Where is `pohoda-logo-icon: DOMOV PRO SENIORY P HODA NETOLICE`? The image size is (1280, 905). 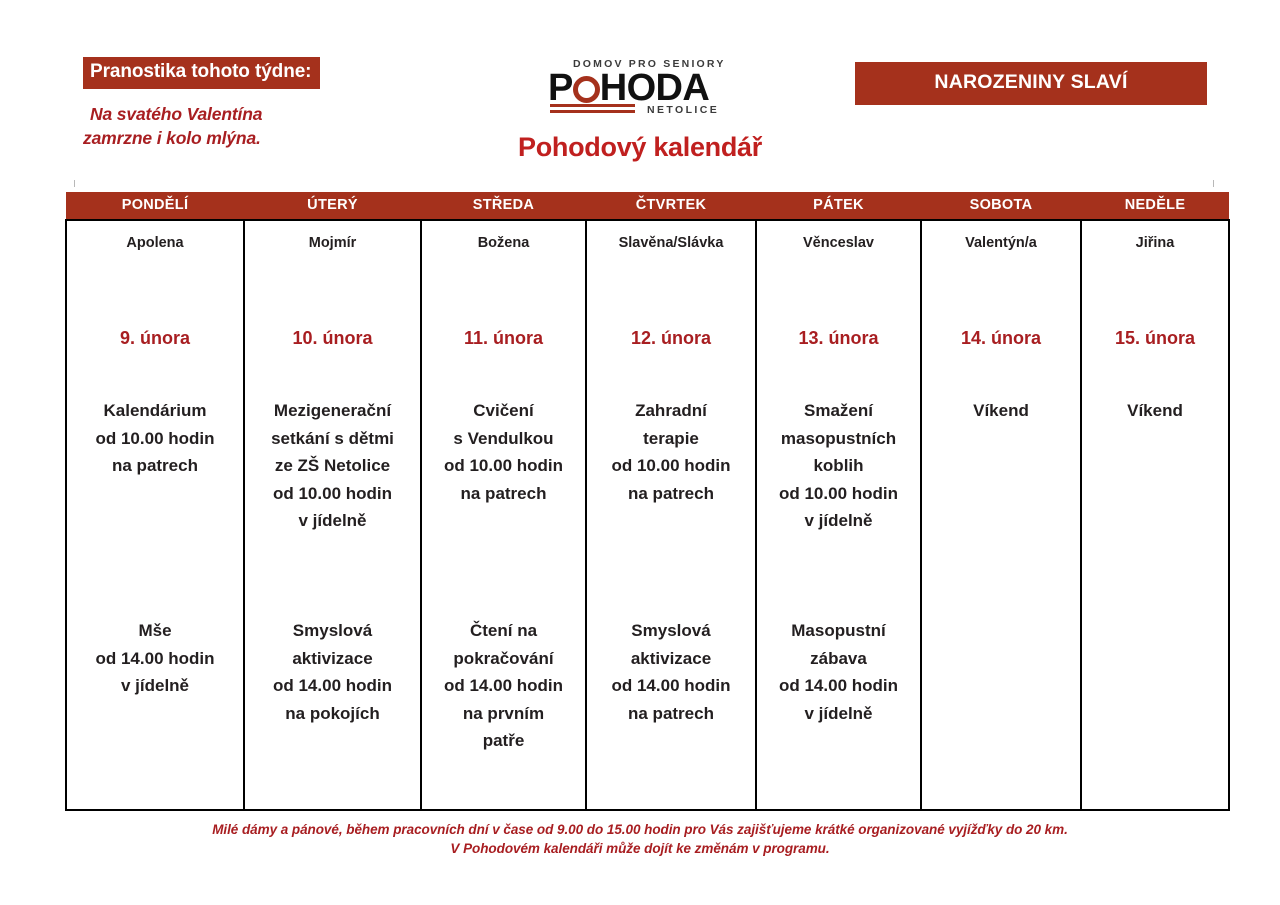 pohoda-logo-icon: DOMOV PRO SENIORY P HODA NETOLICE is located at coordinates (640, 89).